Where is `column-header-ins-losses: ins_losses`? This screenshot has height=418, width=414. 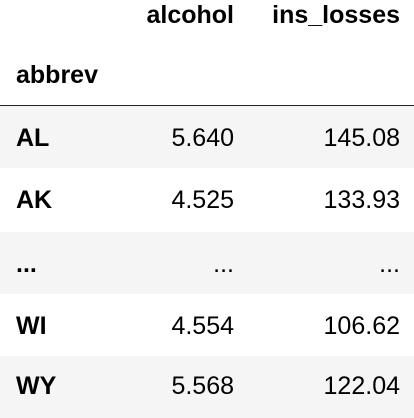
column-header-ins-losses: ins_losses is located at coordinates (336, 15).